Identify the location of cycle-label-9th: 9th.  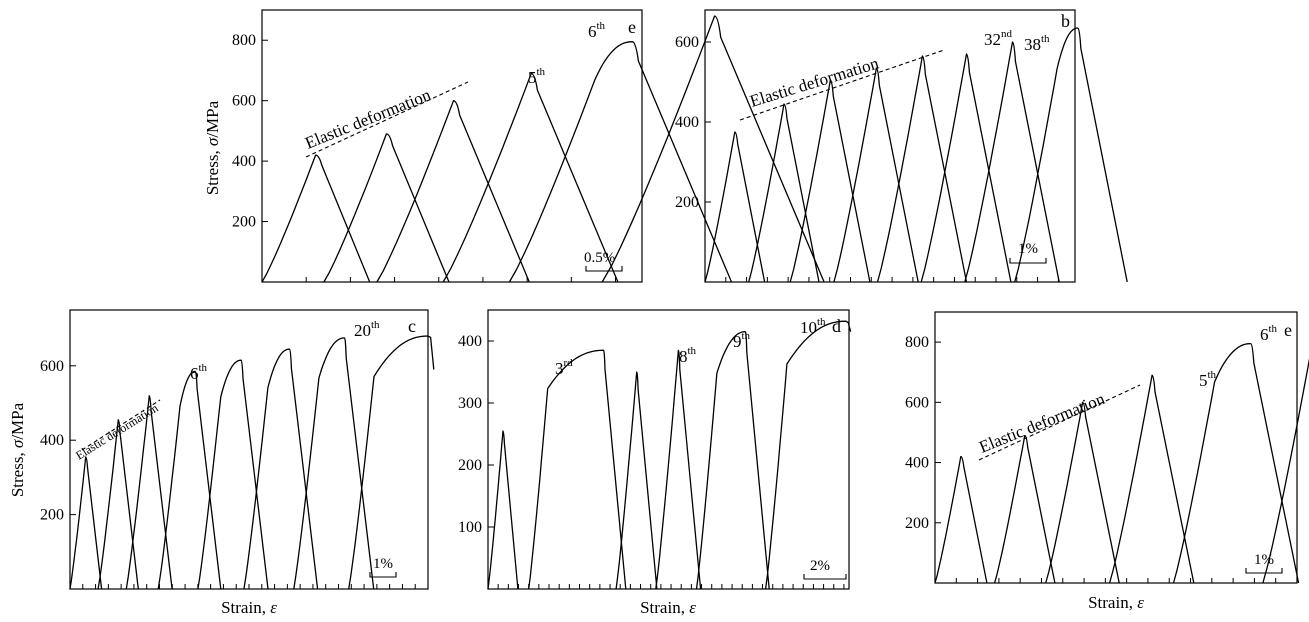
(742, 340).